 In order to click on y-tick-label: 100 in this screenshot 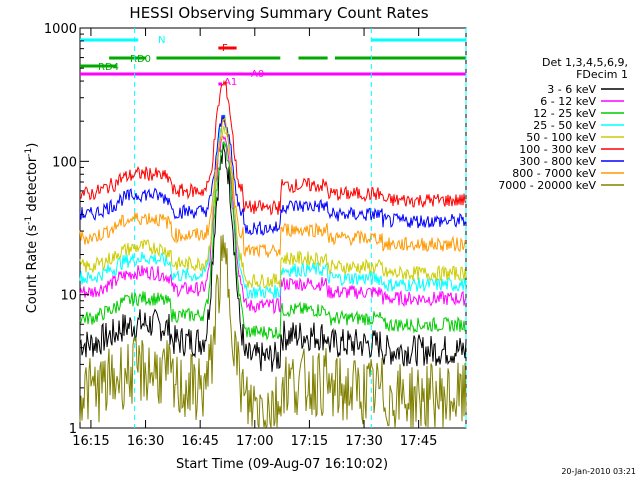, I will do `click(64, 162)`.